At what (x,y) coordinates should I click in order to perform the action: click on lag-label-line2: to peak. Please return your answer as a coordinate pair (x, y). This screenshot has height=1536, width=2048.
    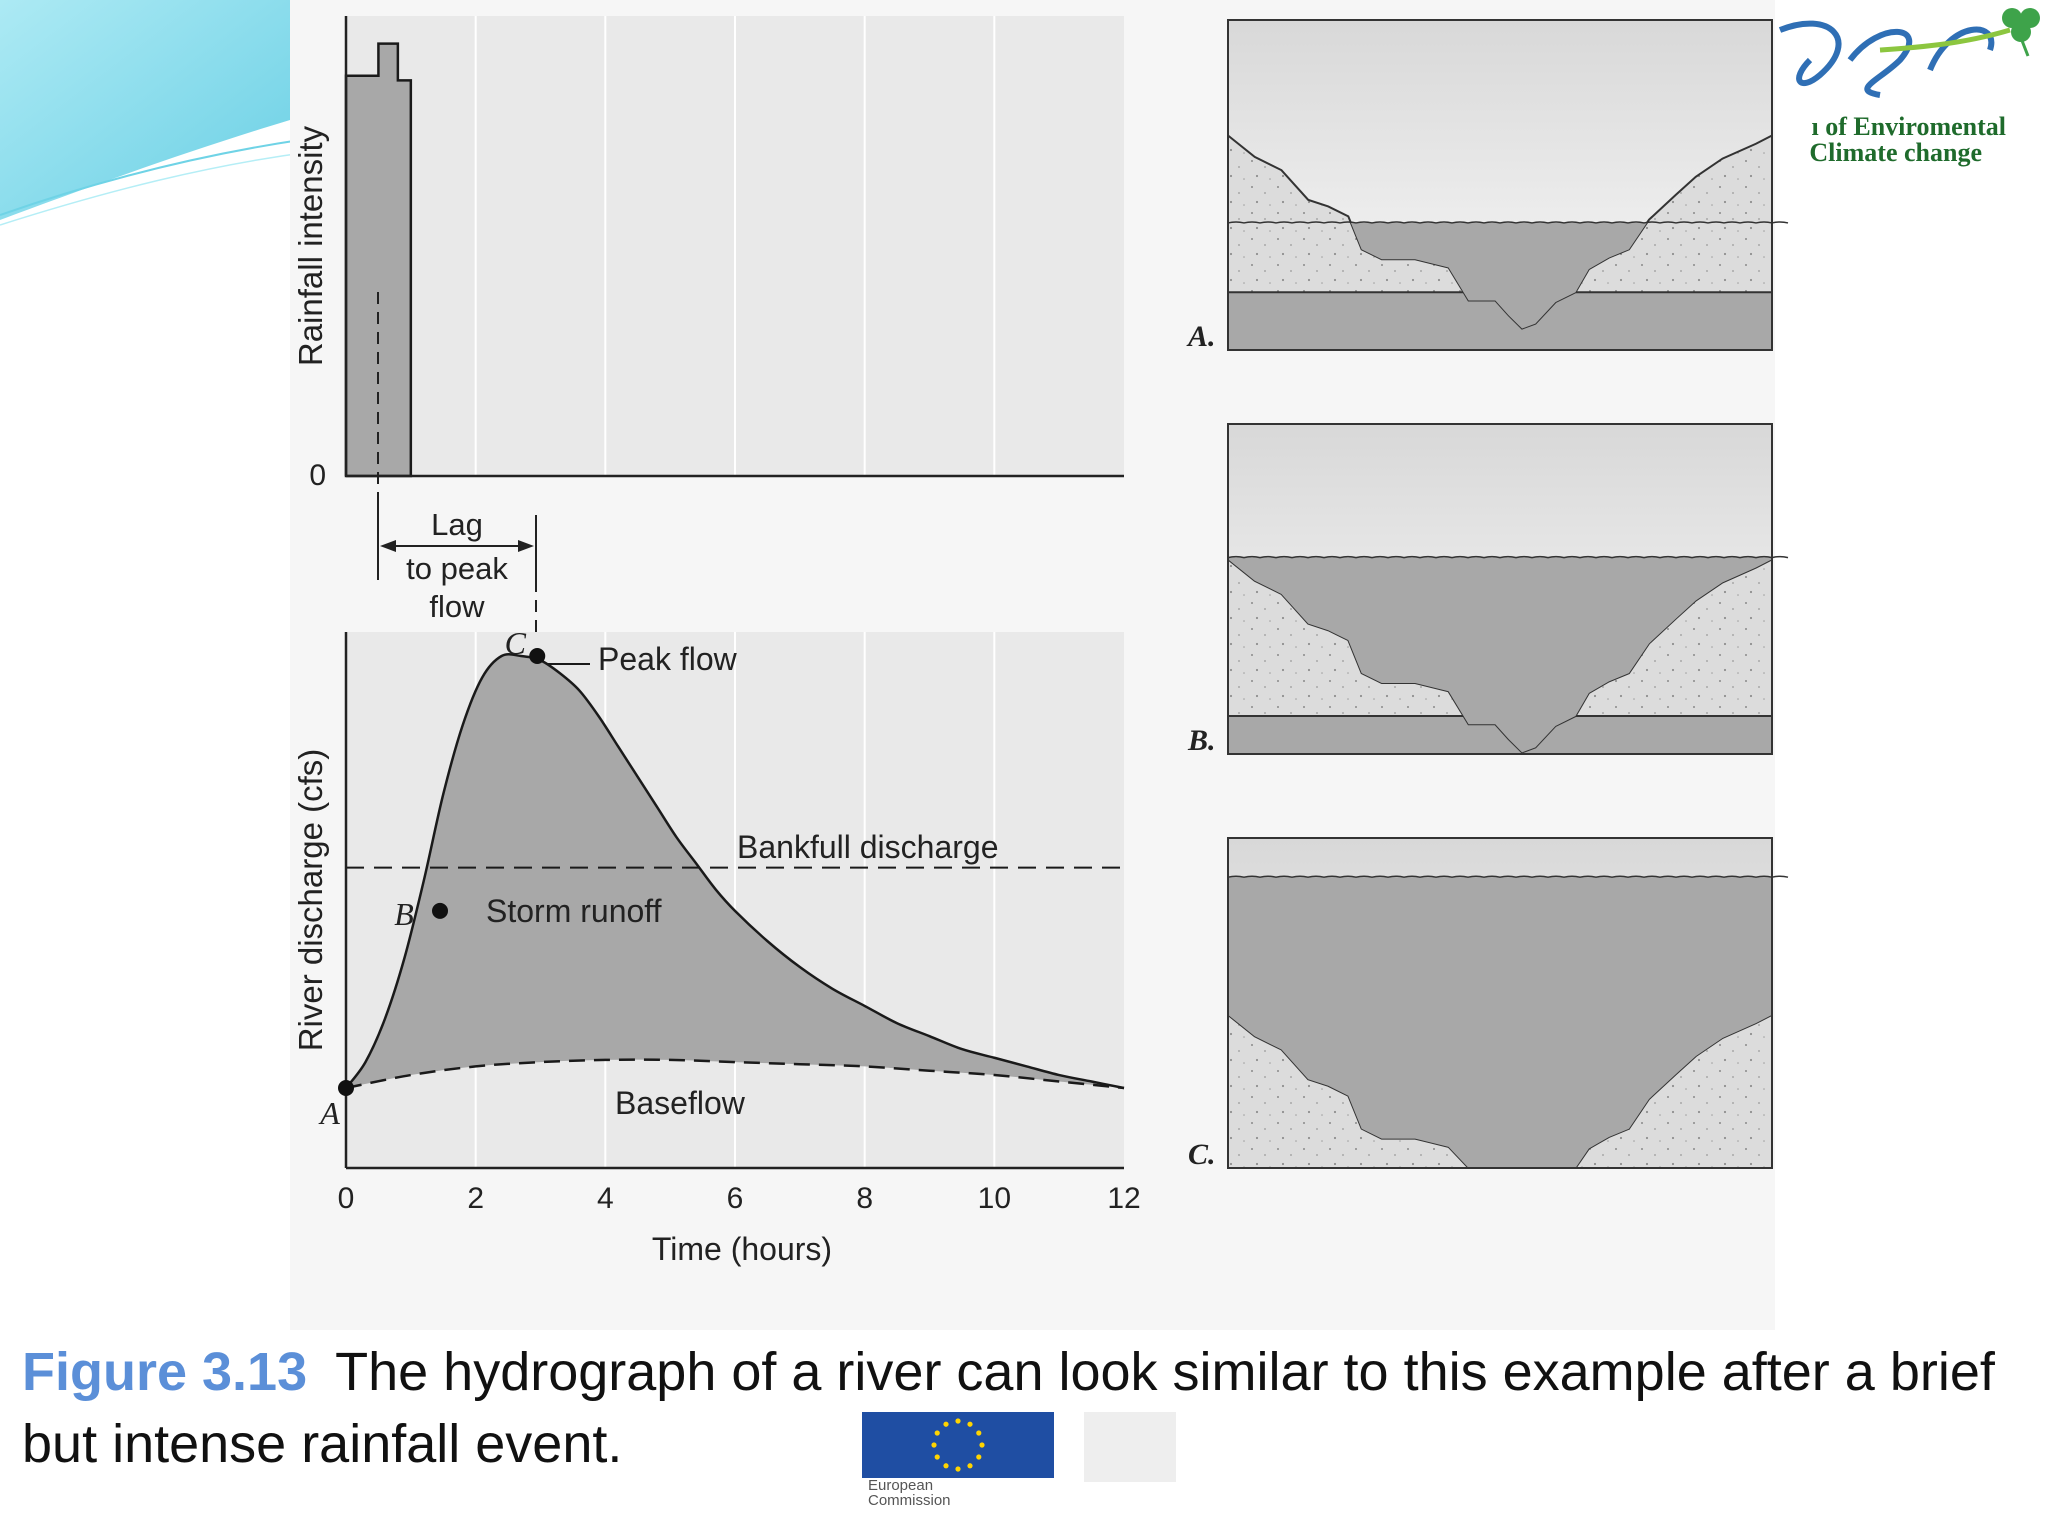
    Looking at the image, I should click on (457, 568).